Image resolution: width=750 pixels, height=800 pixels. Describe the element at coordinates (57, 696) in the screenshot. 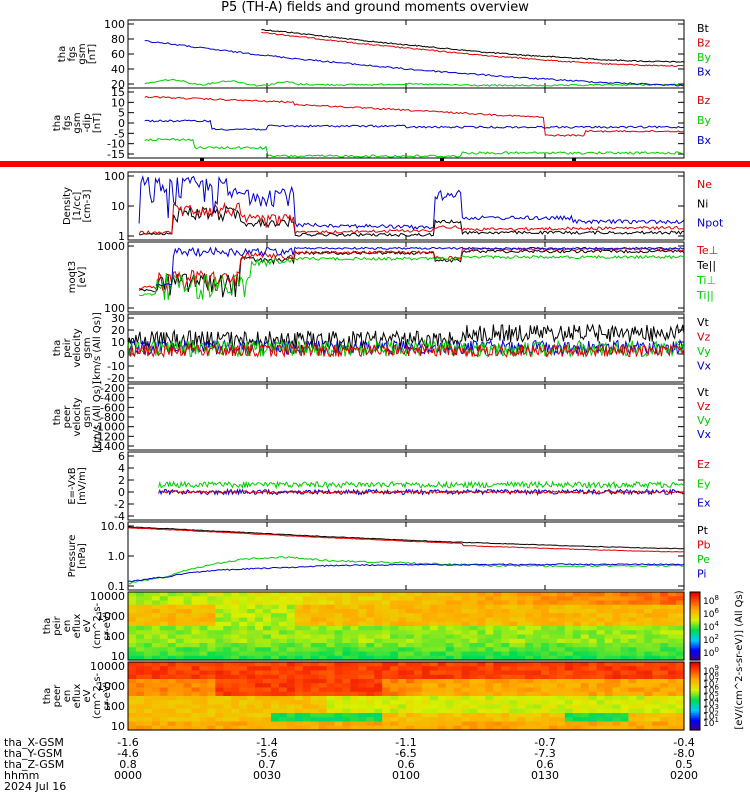

I see `y-axis-label: peer` at that location.